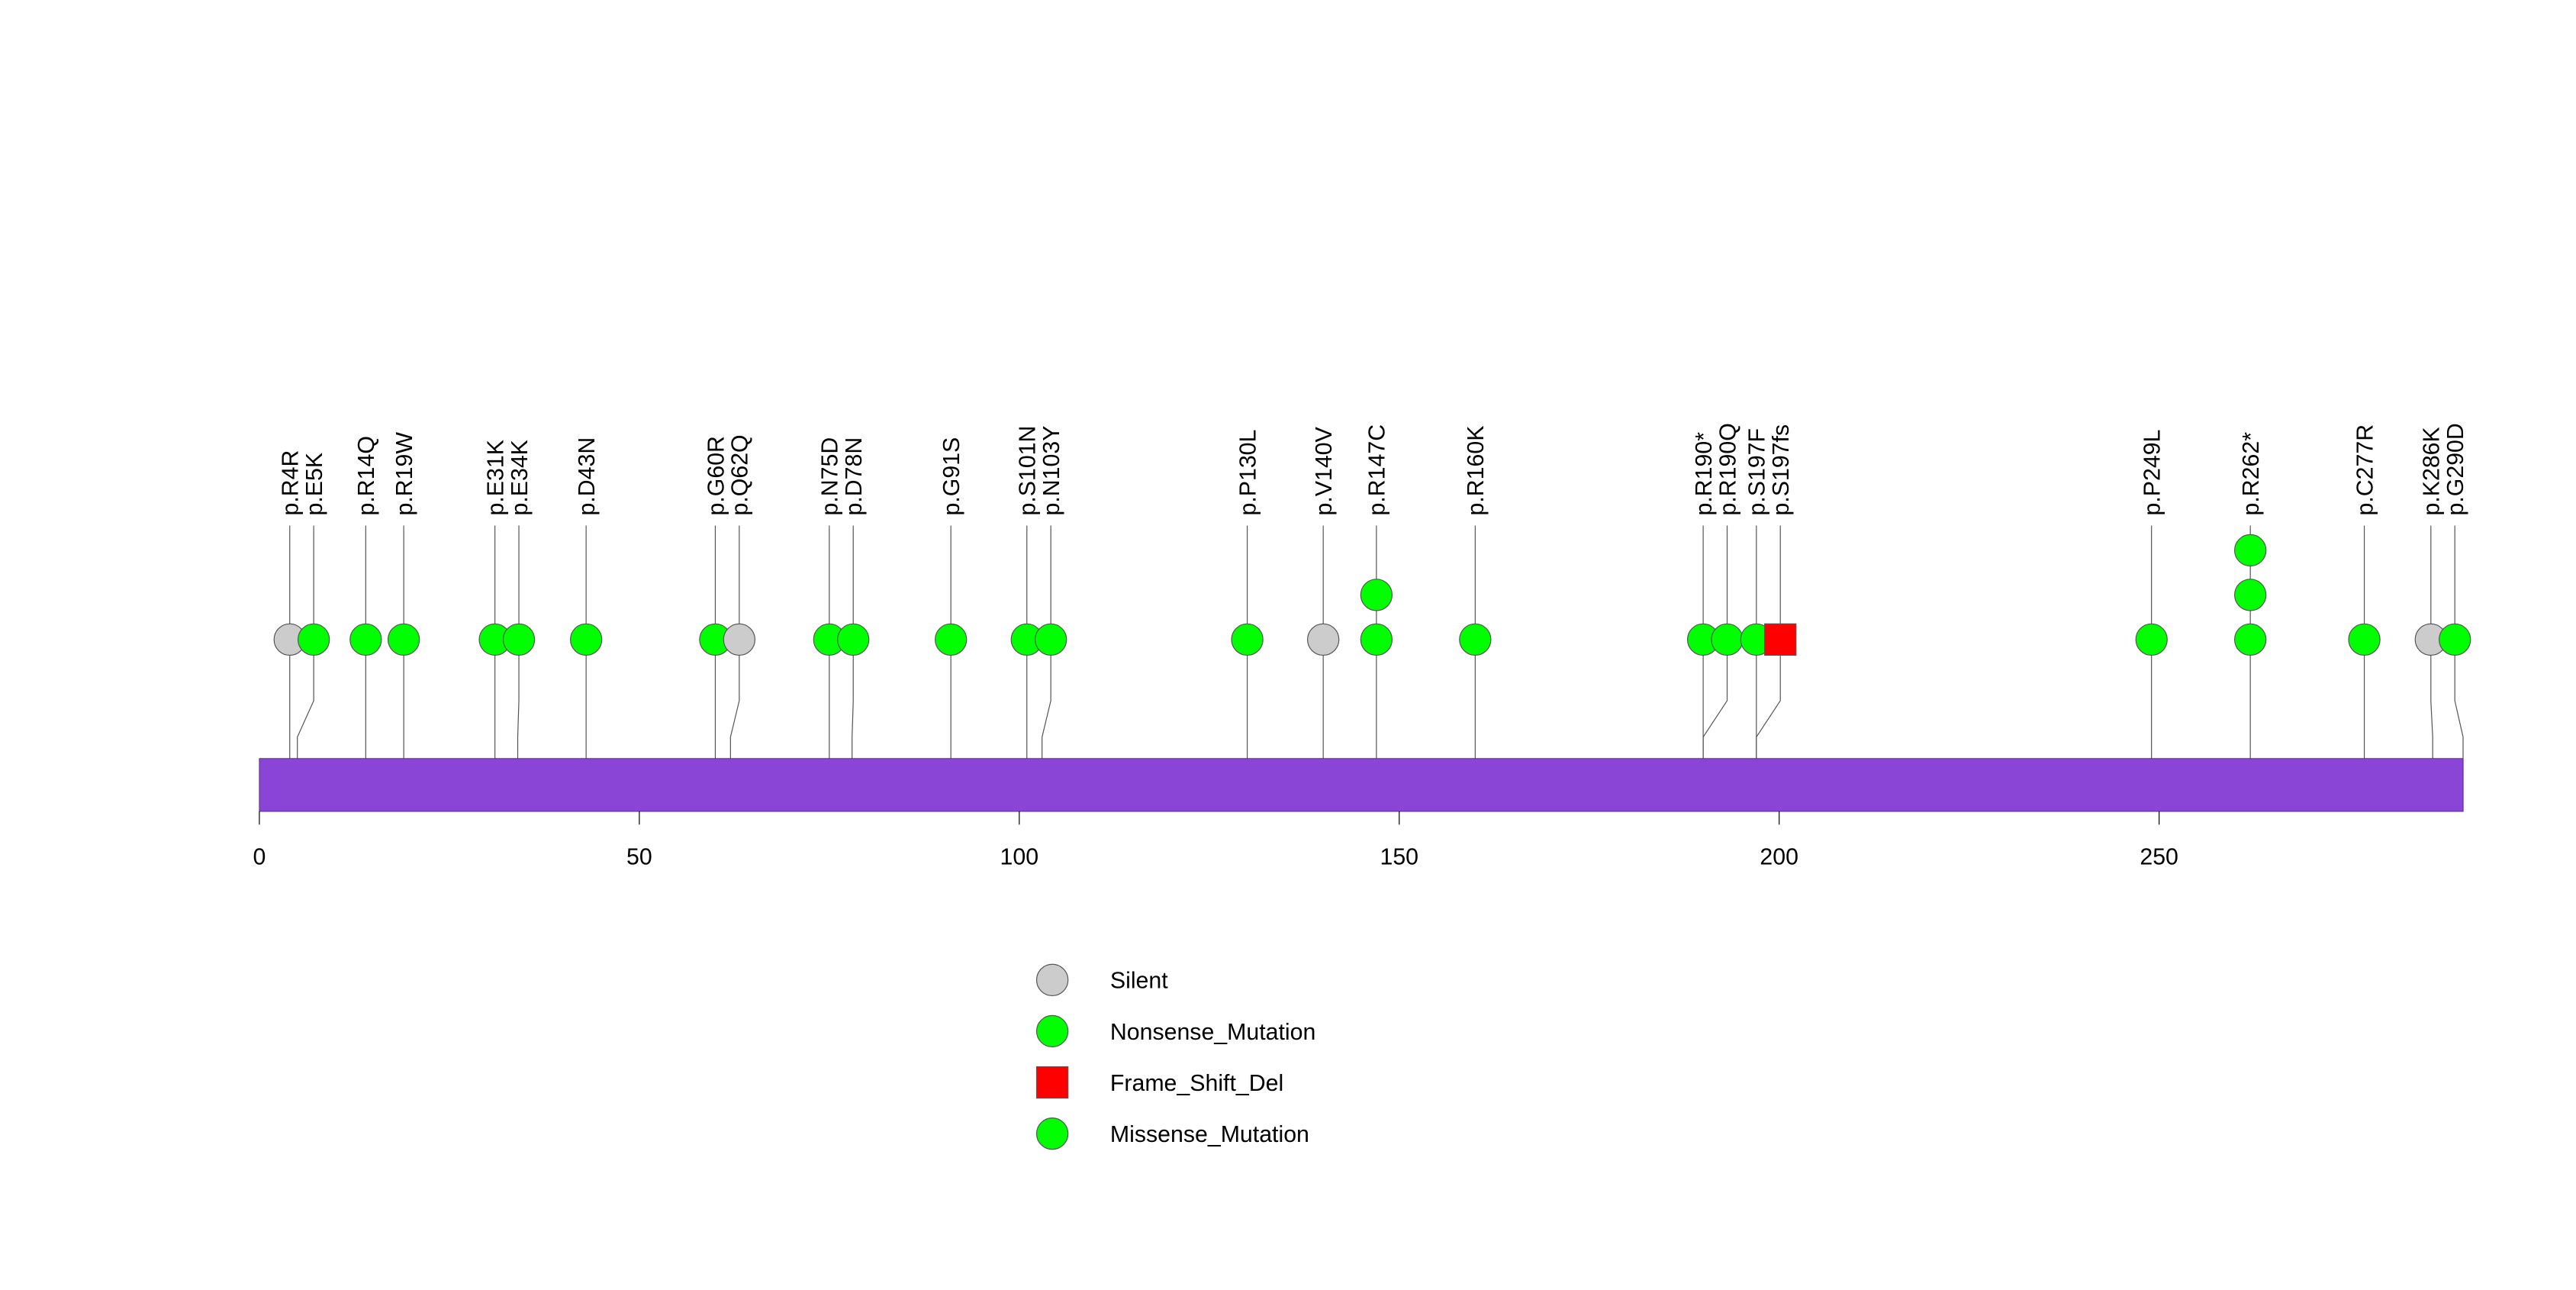 The image size is (2576, 1290). Describe the element at coordinates (314, 485) in the screenshot. I see `mutation-label: p.E5K` at that location.